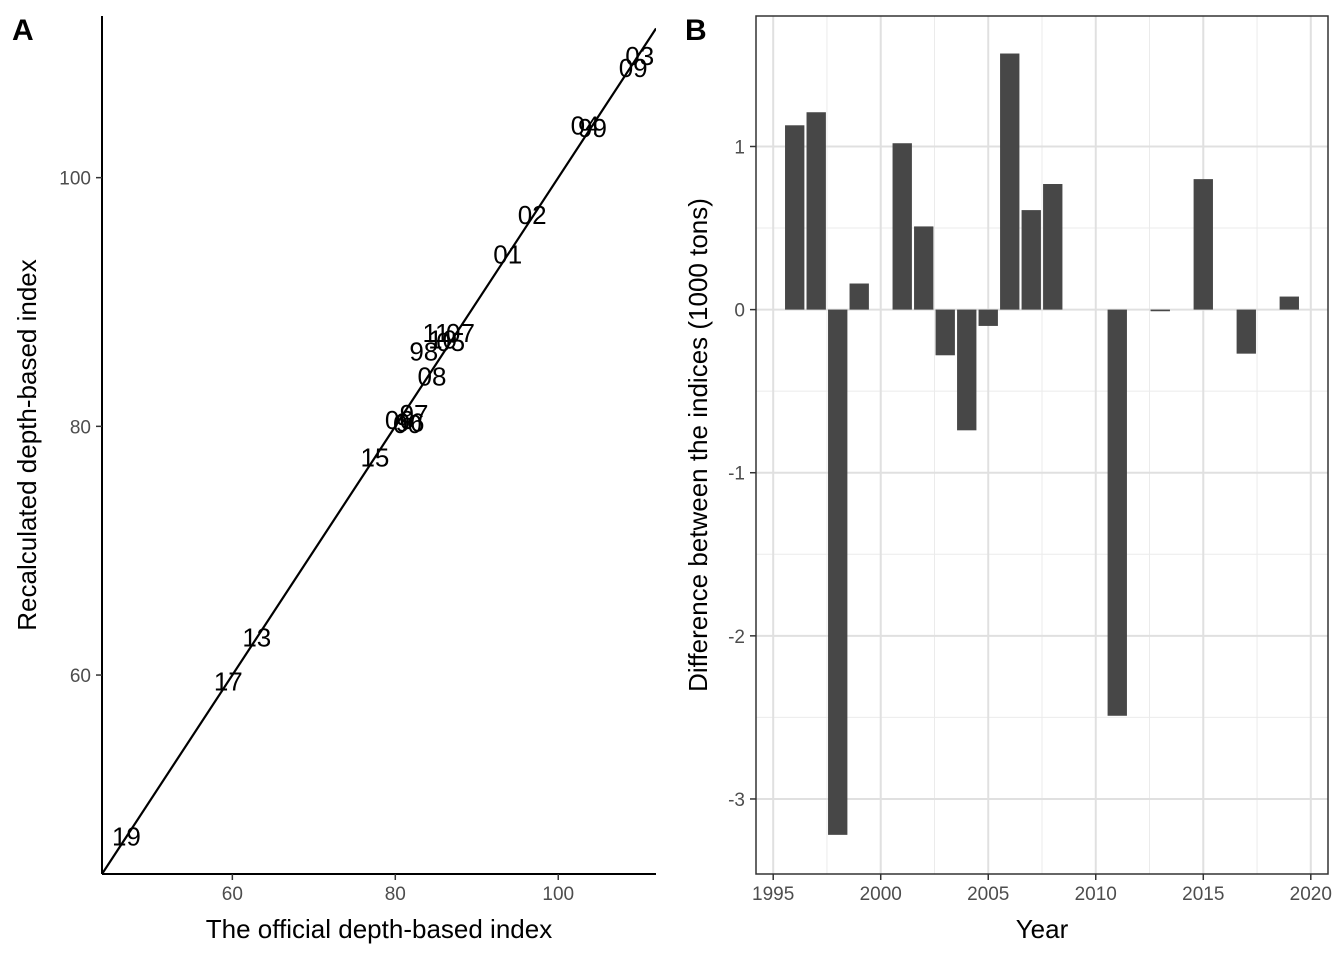 This screenshot has width=1344, height=960. I want to click on point-label-00: 00, so click(407, 424).